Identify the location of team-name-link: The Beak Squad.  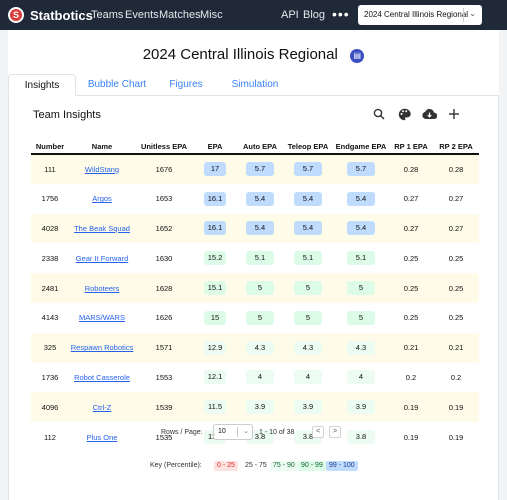
(102, 228).